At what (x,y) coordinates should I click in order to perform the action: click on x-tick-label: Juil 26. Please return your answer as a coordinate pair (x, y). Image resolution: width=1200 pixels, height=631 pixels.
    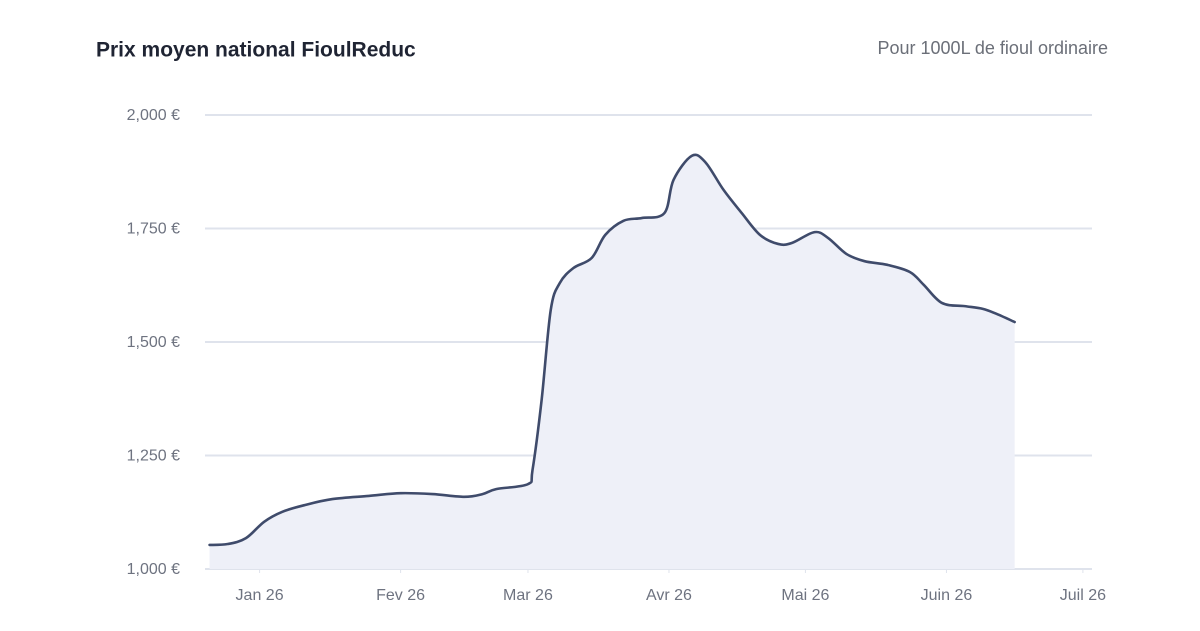
    Looking at the image, I should click on (1083, 595).